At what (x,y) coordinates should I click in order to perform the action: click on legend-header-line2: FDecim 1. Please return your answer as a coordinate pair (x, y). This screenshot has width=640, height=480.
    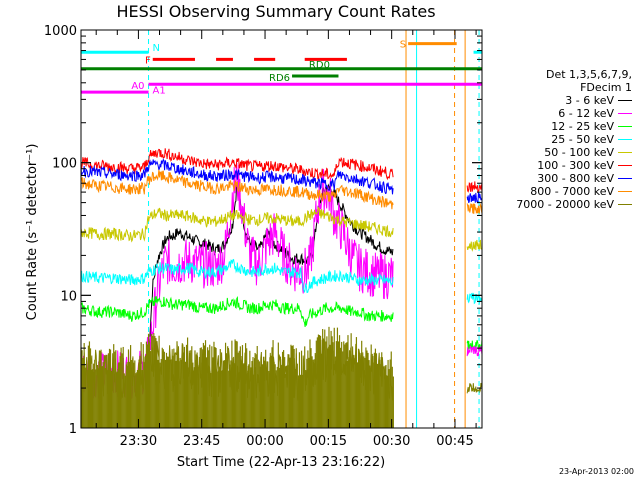
    Looking at the image, I should click on (606, 87).